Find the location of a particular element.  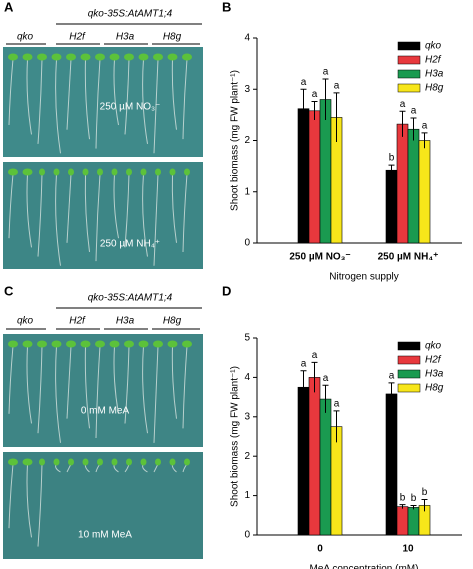

panel-letter: C is located at coordinates (9, 290).